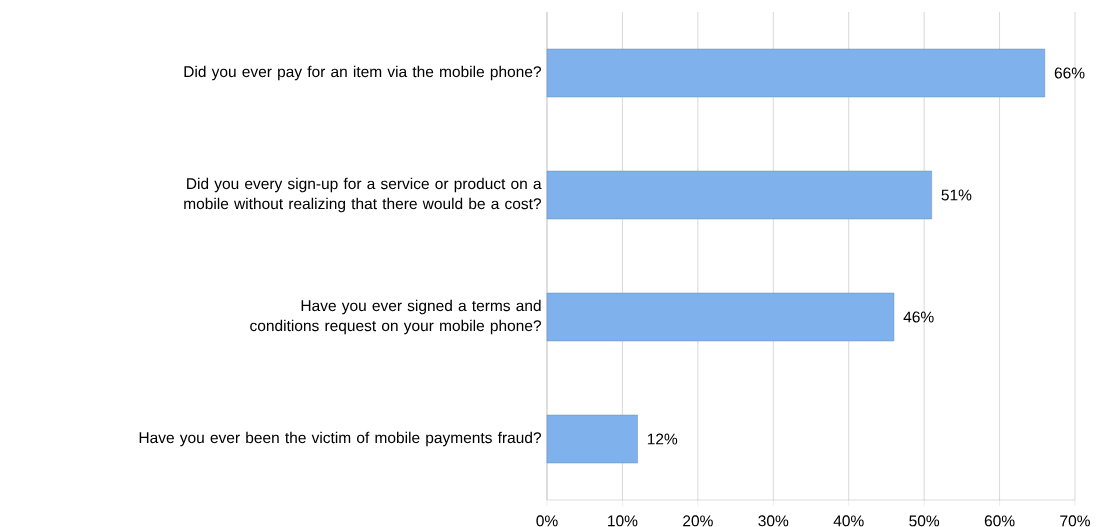 The width and height of the screenshot is (1115, 527). Describe the element at coordinates (547, 521) in the screenshot. I see `x-tick-label: 0%` at that location.